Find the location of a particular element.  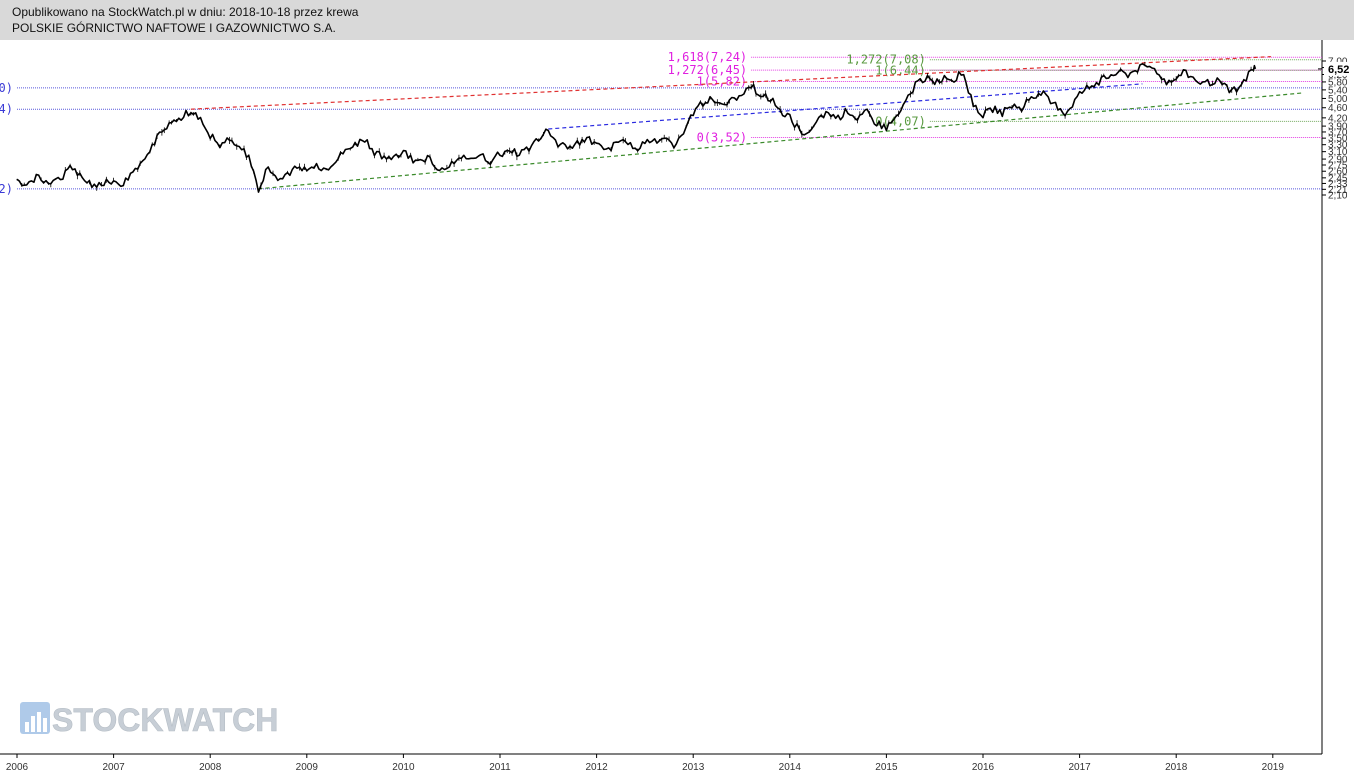

x-tick-label: 2013 is located at coordinates (693, 767).